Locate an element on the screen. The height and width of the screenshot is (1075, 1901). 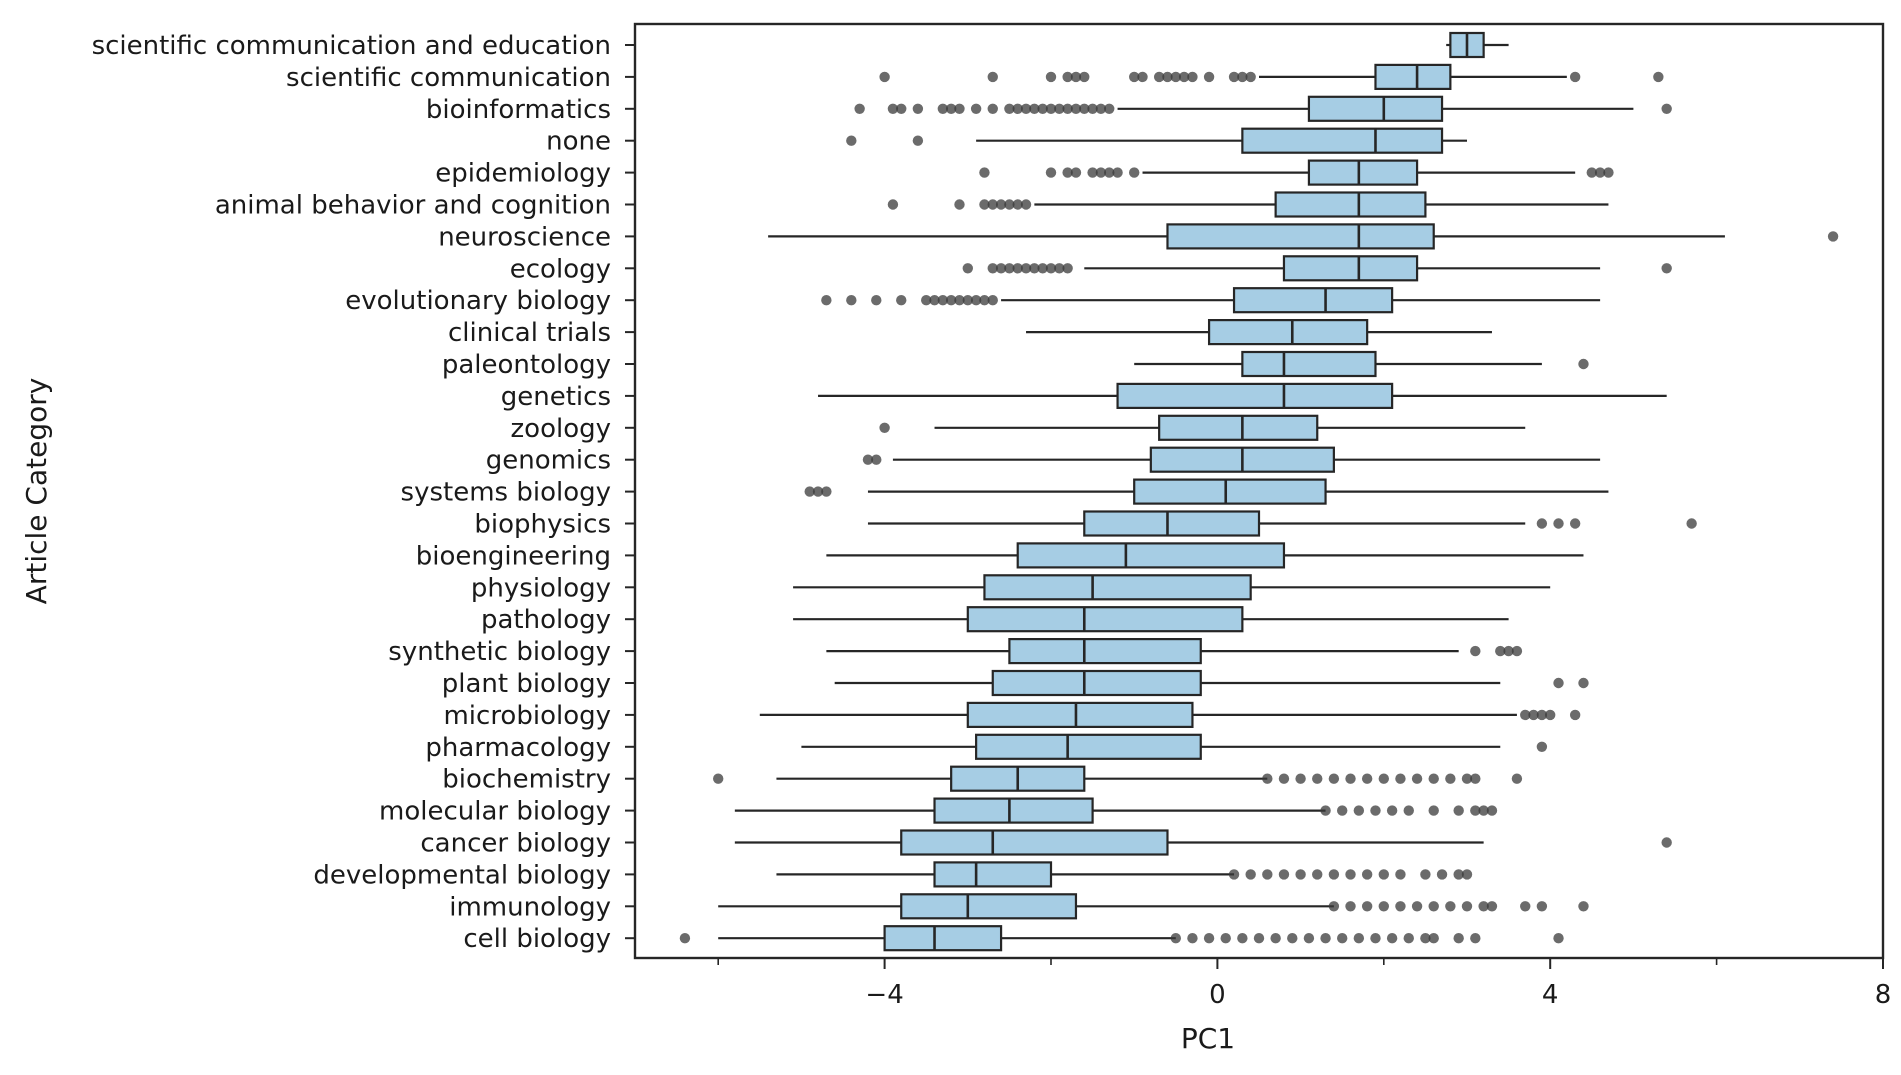
y-tick-label: genomics is located at coordinates (548, 461).